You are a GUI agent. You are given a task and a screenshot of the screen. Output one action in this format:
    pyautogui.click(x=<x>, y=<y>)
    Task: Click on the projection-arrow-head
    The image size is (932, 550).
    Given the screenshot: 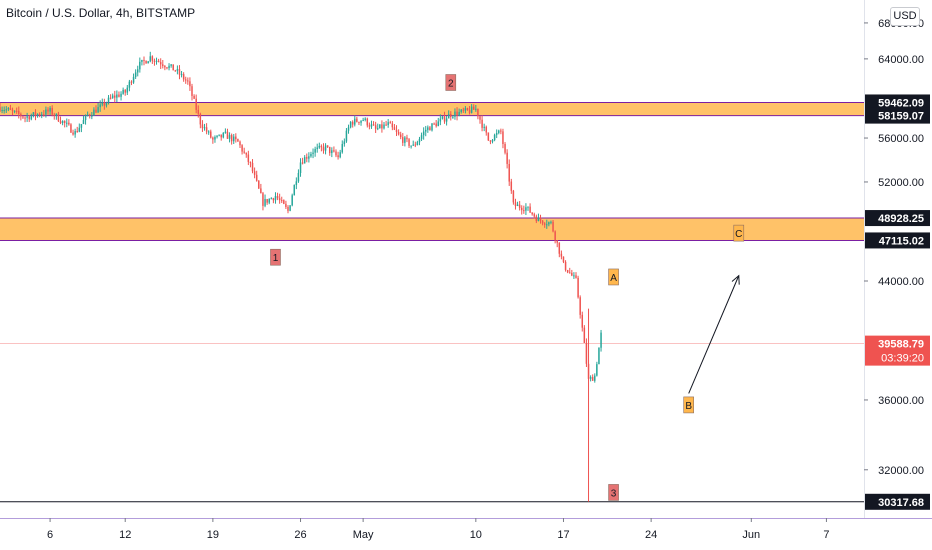 What is the action you would take?
    pyautogui.click(x=735, y=279)
    